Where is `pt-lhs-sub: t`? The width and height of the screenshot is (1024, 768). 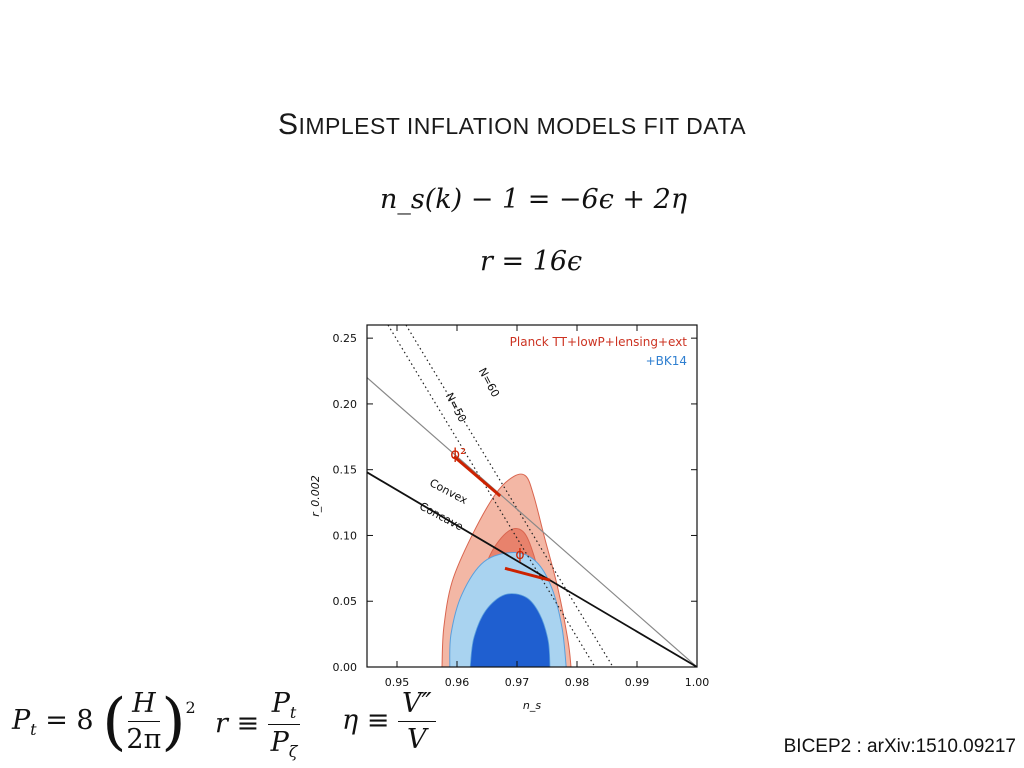 pt-lhs-sub: t is located at coordinates (33, 729).